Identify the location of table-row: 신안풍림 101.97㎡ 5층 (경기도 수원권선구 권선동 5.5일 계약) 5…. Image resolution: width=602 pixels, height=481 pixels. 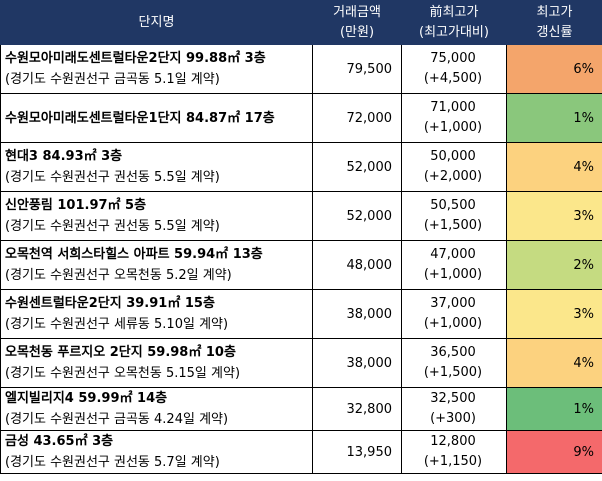
(301, 216).